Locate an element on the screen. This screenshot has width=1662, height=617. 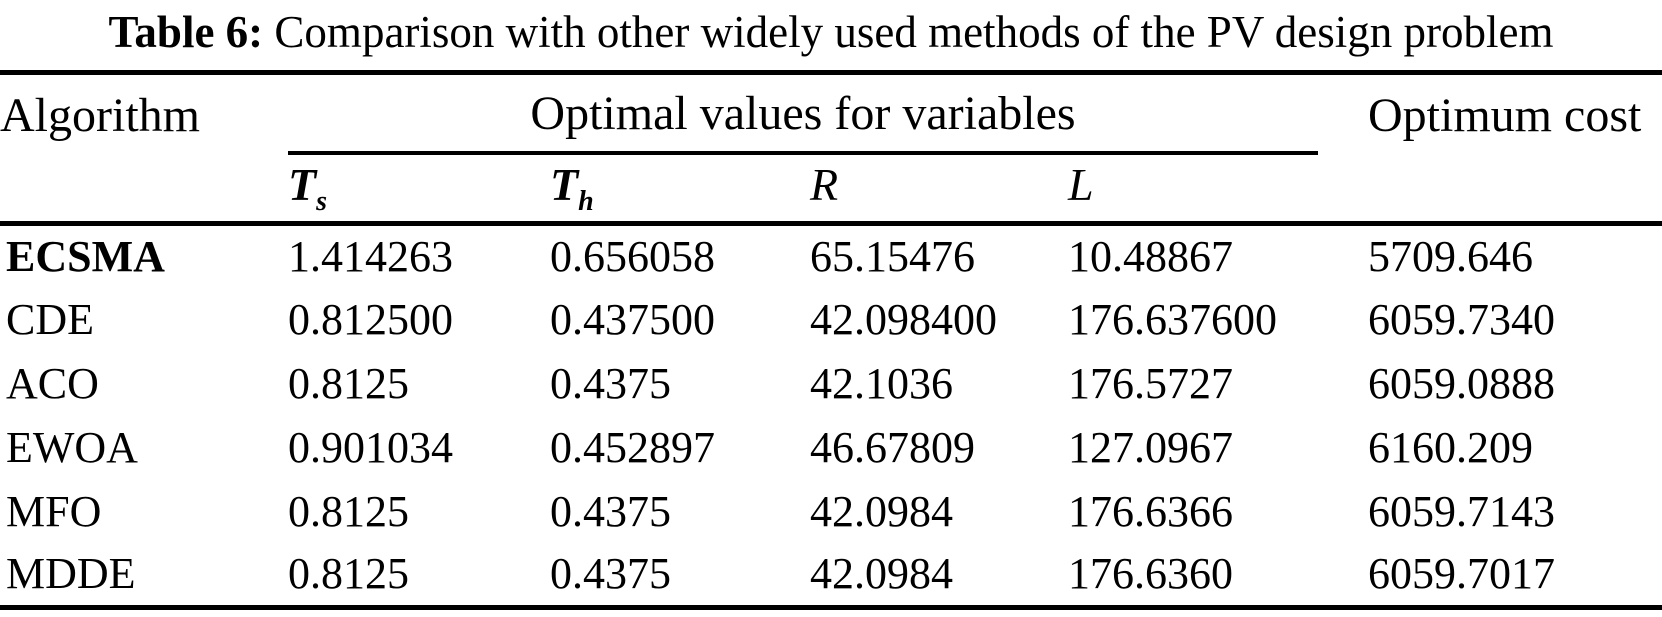
cell-th: 0.452897 is located at coordinates (632, 447).